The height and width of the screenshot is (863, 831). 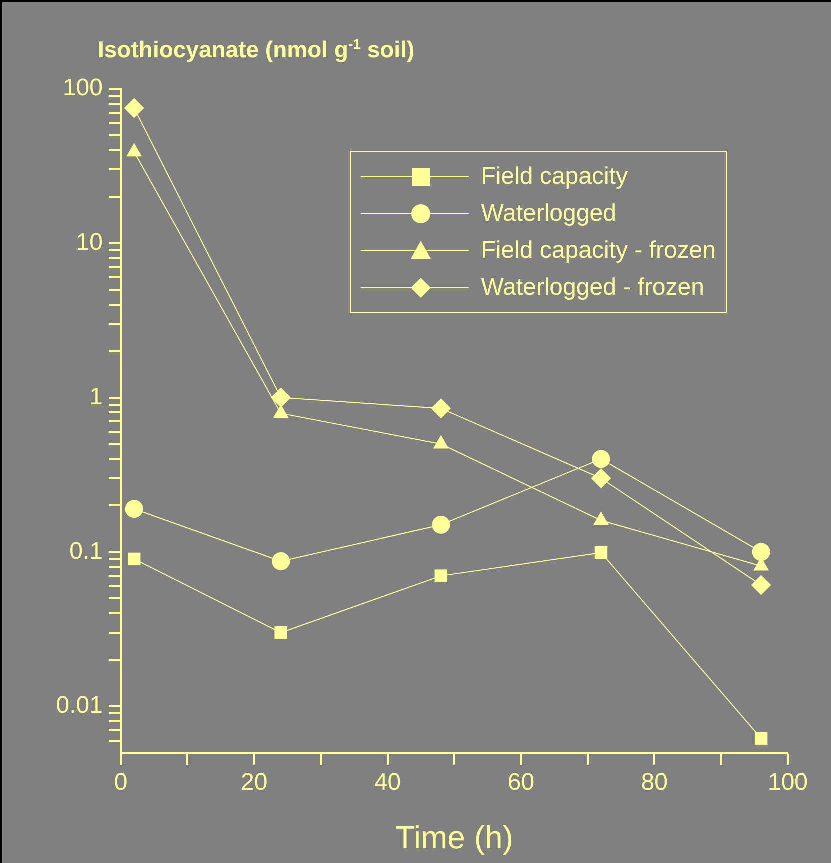 What do you see at coordinates (79, 706) in the screenshot?
I see `y-tick-label: 0.01` at bounding box center [79, 706].